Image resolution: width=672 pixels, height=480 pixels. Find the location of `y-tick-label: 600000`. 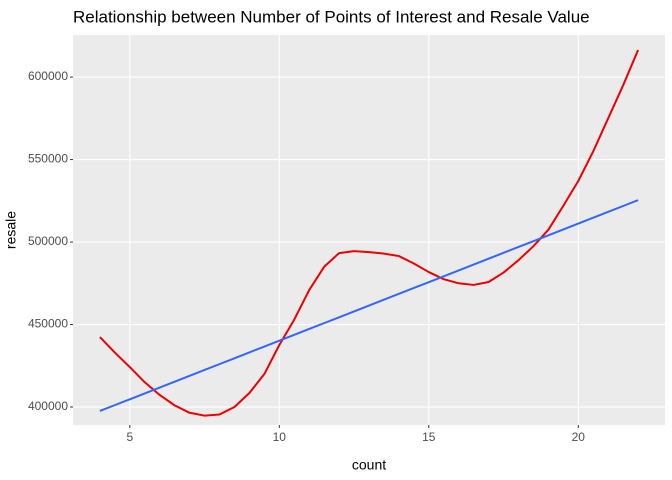

y-tick-label: 600000 is located at coordinates (48, 76).